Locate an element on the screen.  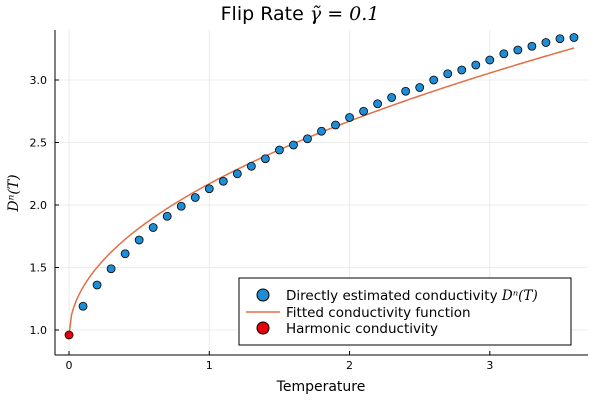
x-tick-label: 1 is located at coordinates (209, 365).